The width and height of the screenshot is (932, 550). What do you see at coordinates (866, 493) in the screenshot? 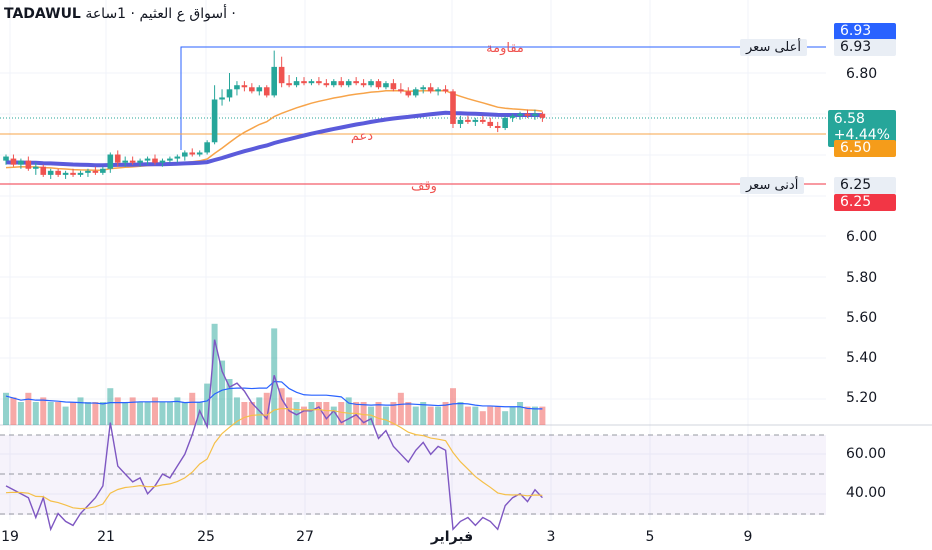
I see `rsi-tick: 40.00` at bounding box center [866, 493].